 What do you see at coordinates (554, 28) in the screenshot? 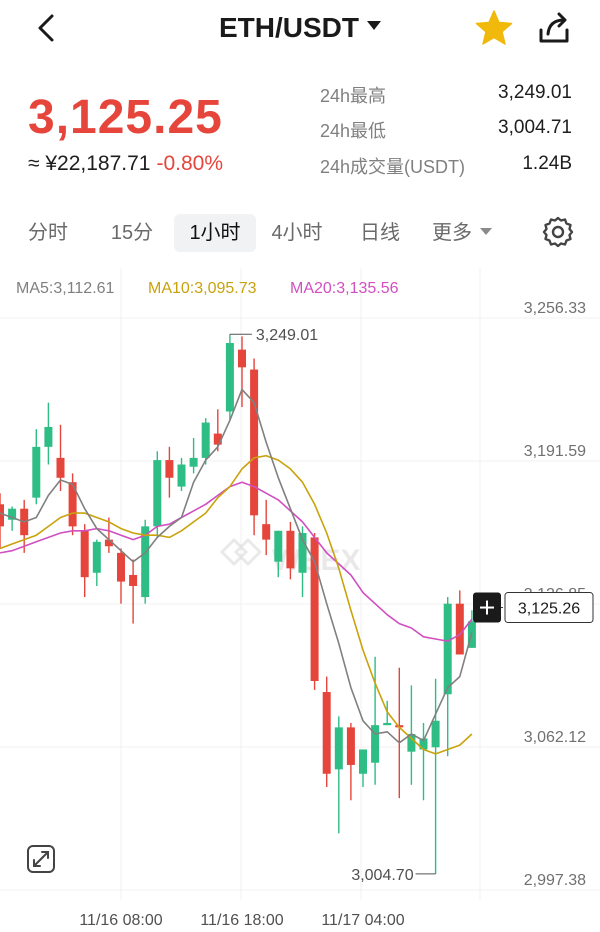
I see `share-icon` at bounding box center [554, 28].